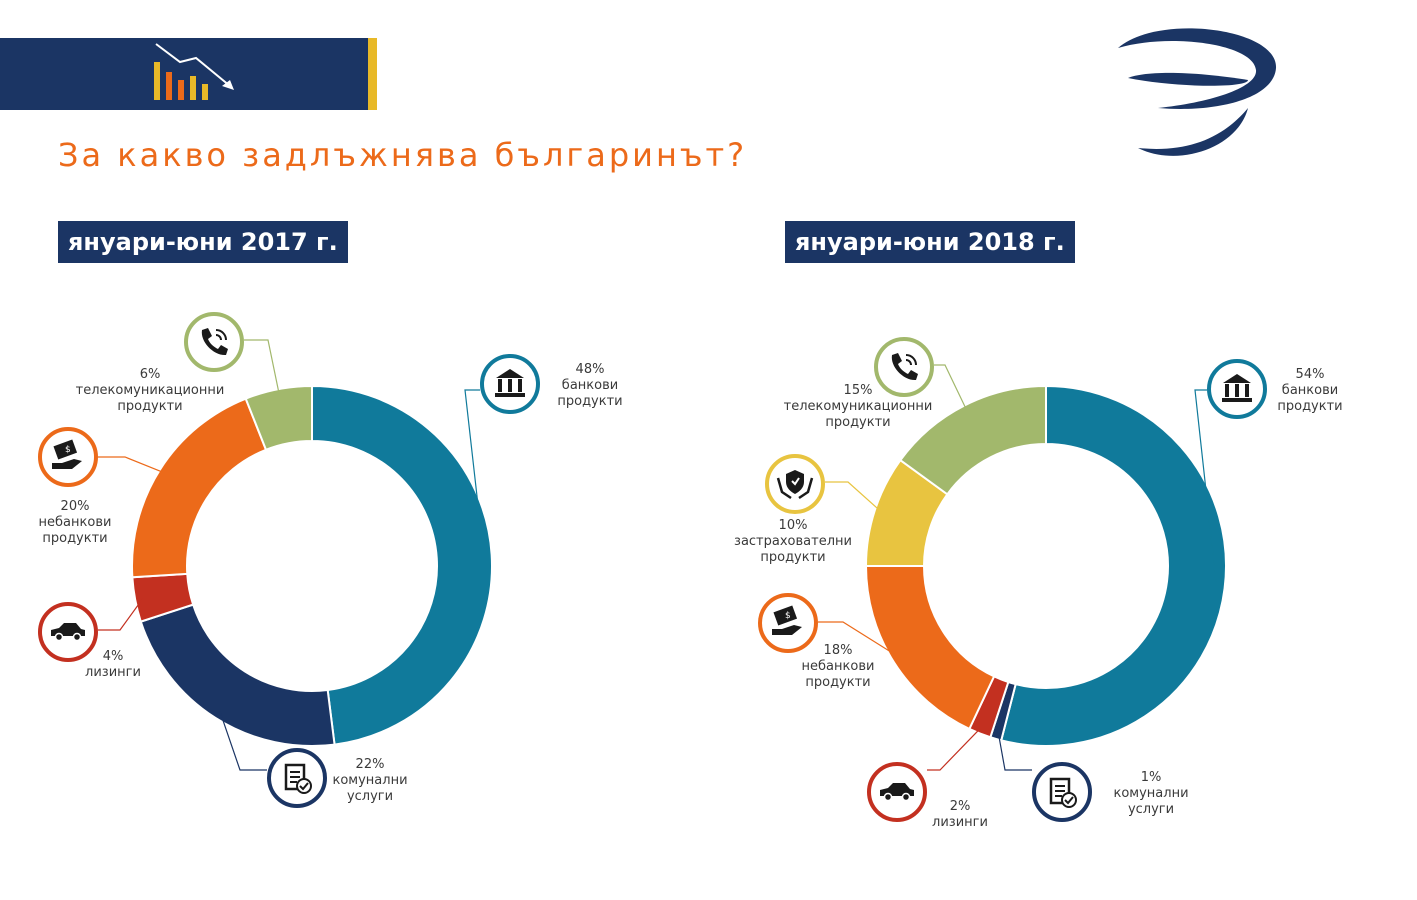  What do you see at coordinates (113, 656) in the screenshot?
I see `slice-percent-leasing: 4%` at bounding box center [113, 656].